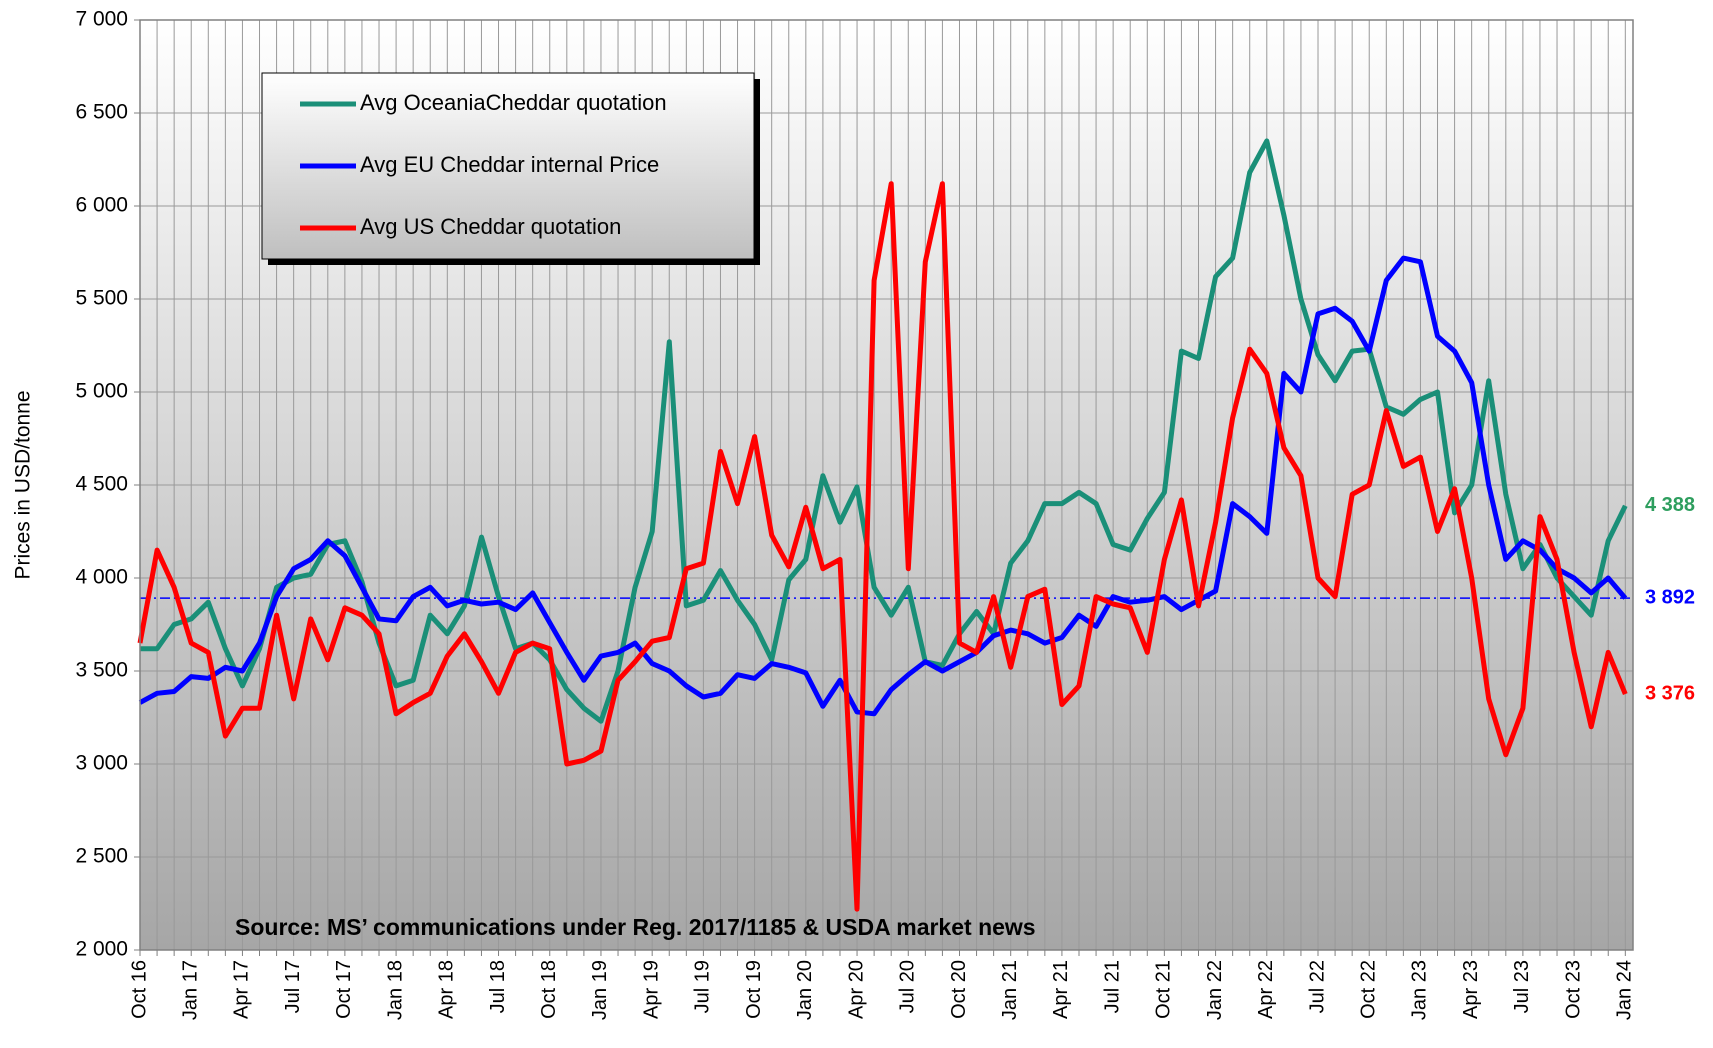  Describe the element at coordinates (1670, 693) in the screenshot. I see `end-label: 3 376` at that location.